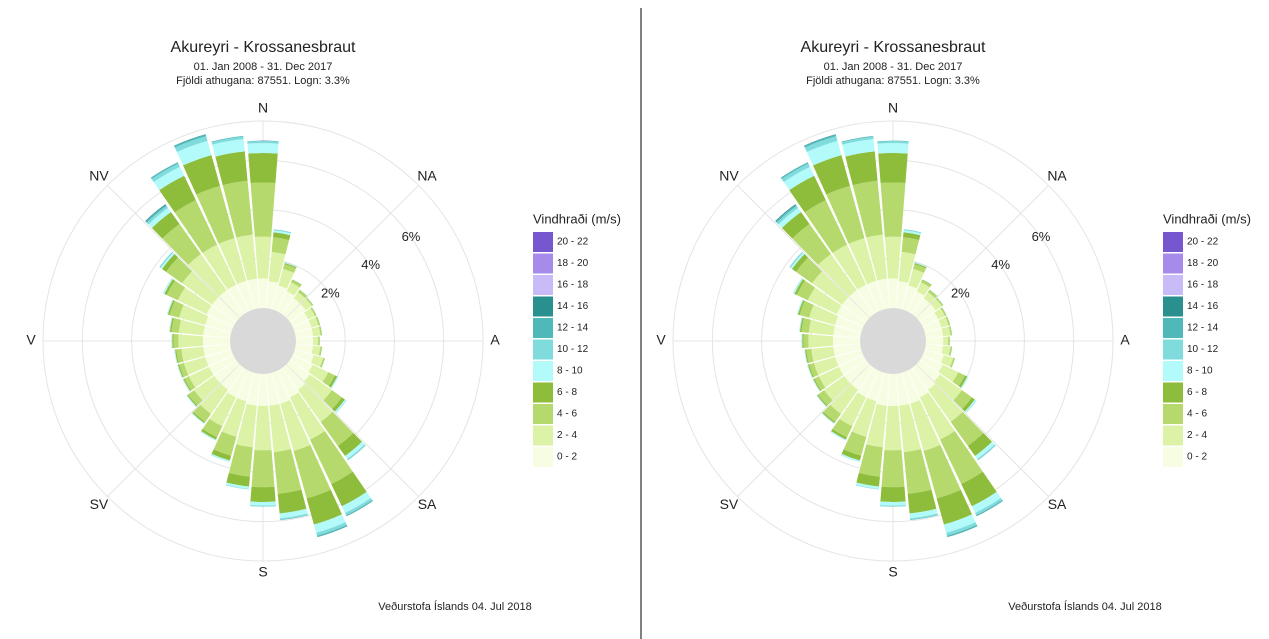 The width and height of the screenshot is (1269, 639). What do you see at coordinates (1197, 414) in the screenshot?
I see `legend-label: 4 - 6` at bounding box center [1197, 414].